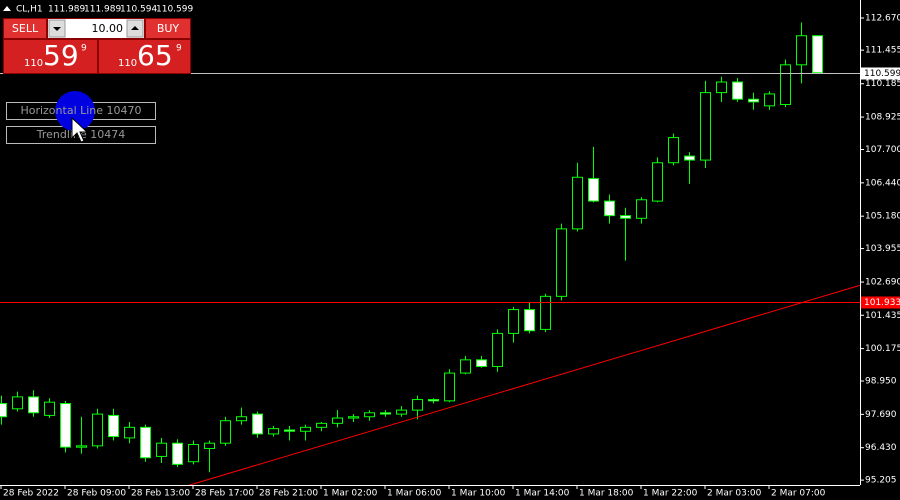 Image resolution: width=900 pixels, height=500 pixels. Describe the element at coordinates (84, 49) in the screenshot. I see `bid-small: 9` at that location.